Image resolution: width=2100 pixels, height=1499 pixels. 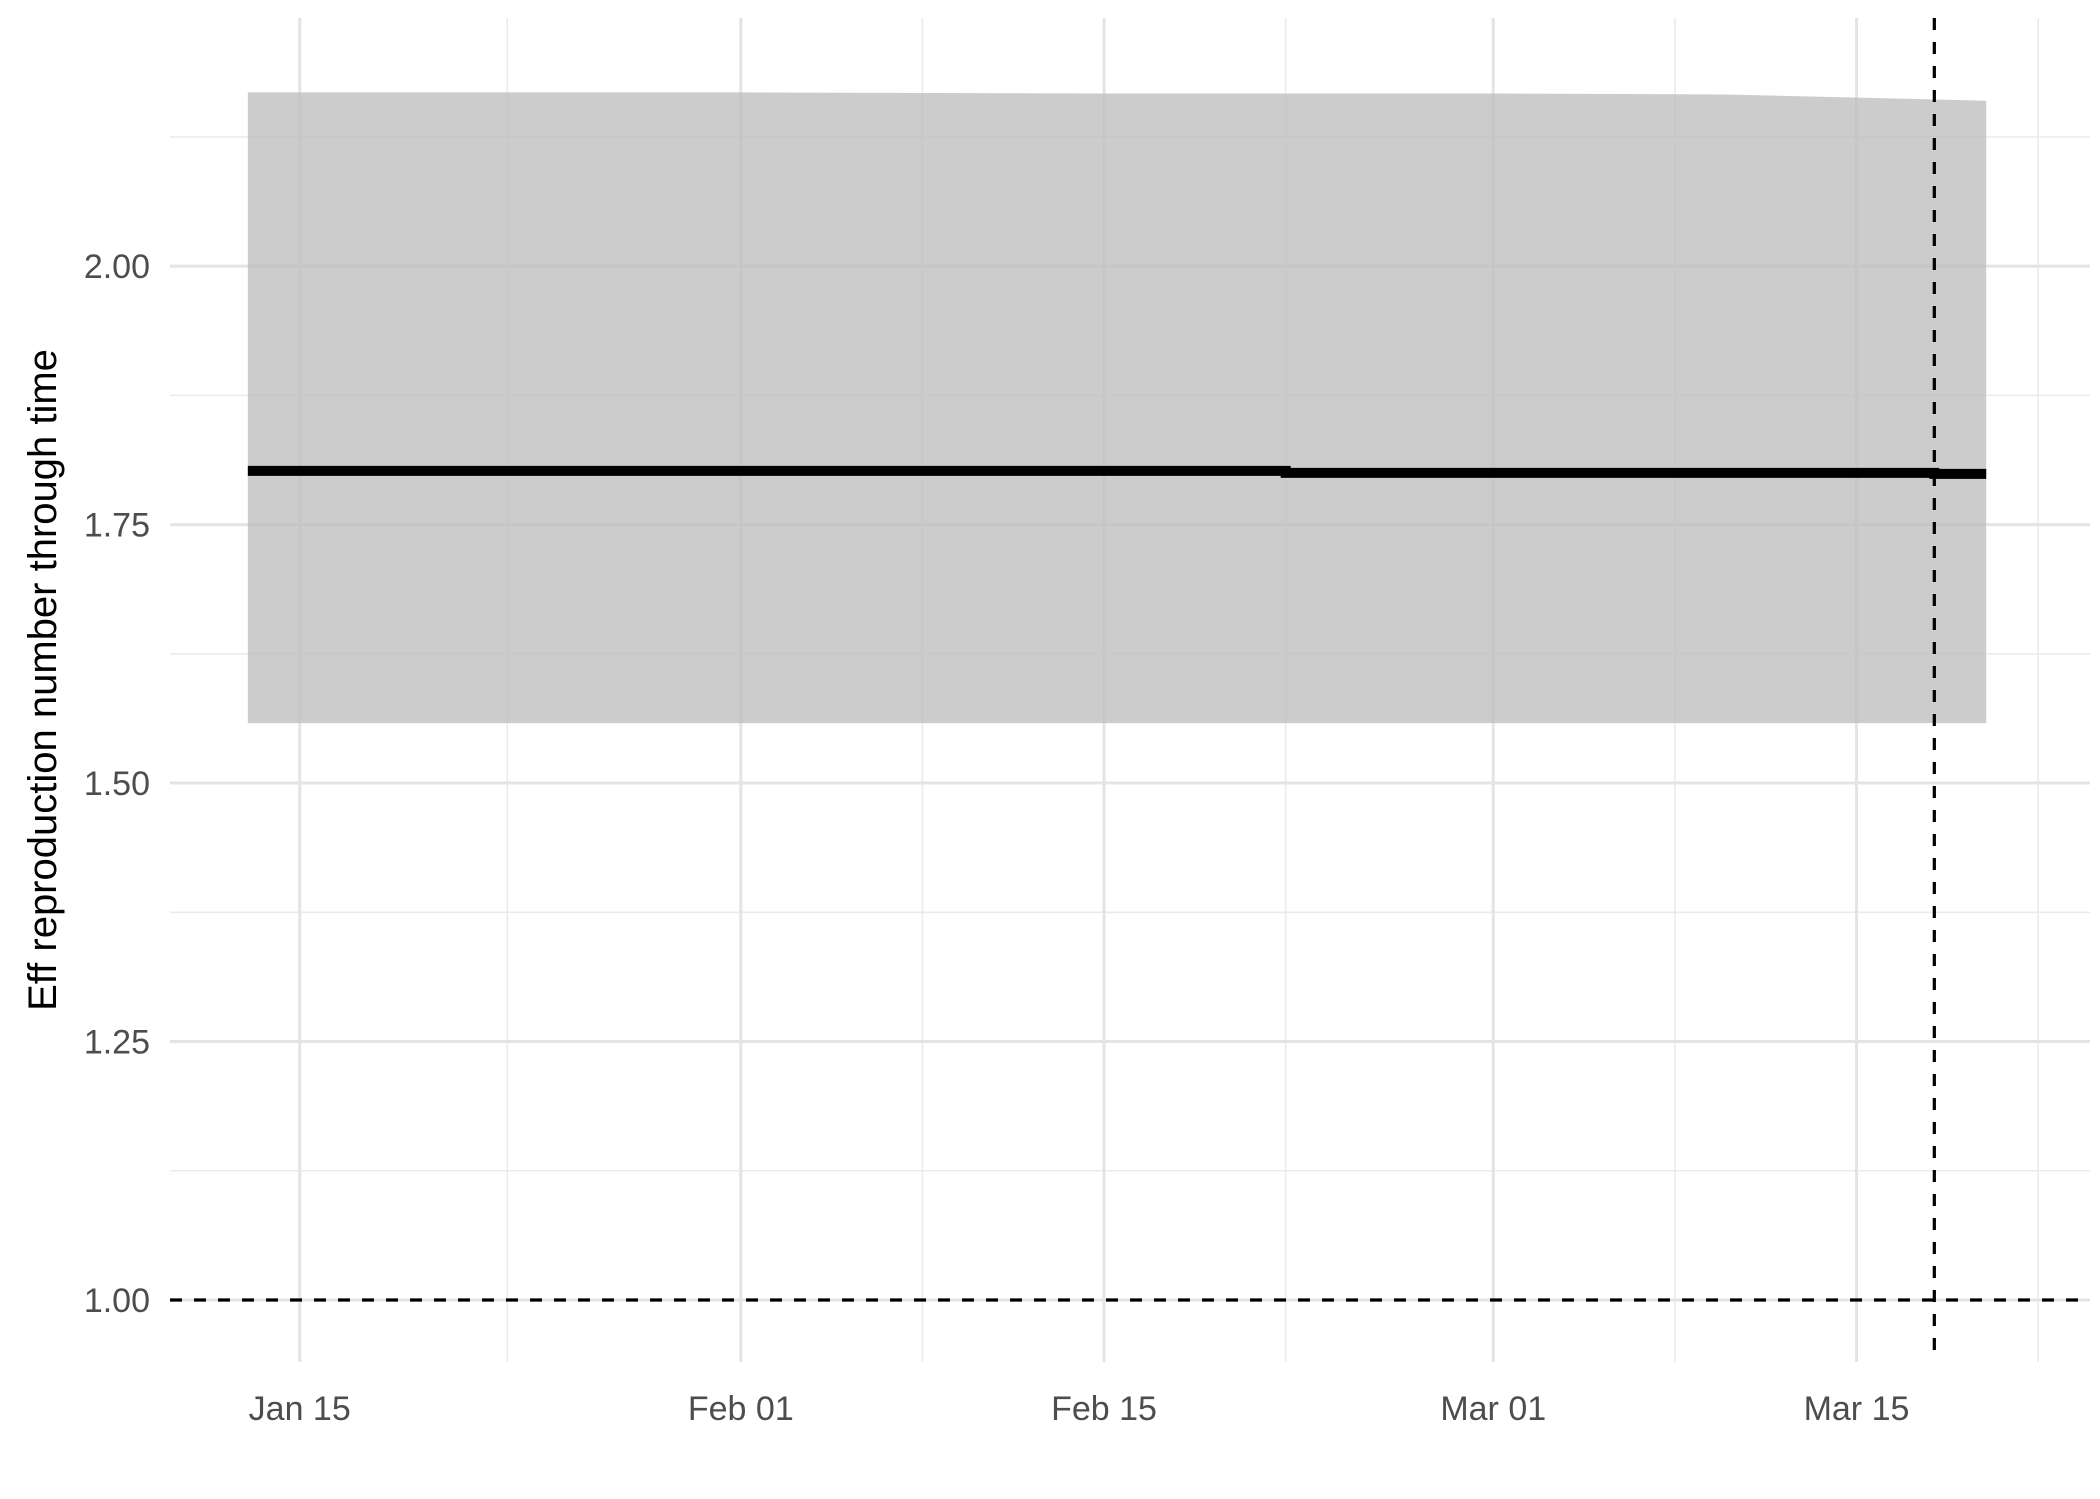 What do you see at coordinates (1104, 1409) in the screenshot?
I see `x-tick-label: Feb 15` at bounding box center [1104, 1409].